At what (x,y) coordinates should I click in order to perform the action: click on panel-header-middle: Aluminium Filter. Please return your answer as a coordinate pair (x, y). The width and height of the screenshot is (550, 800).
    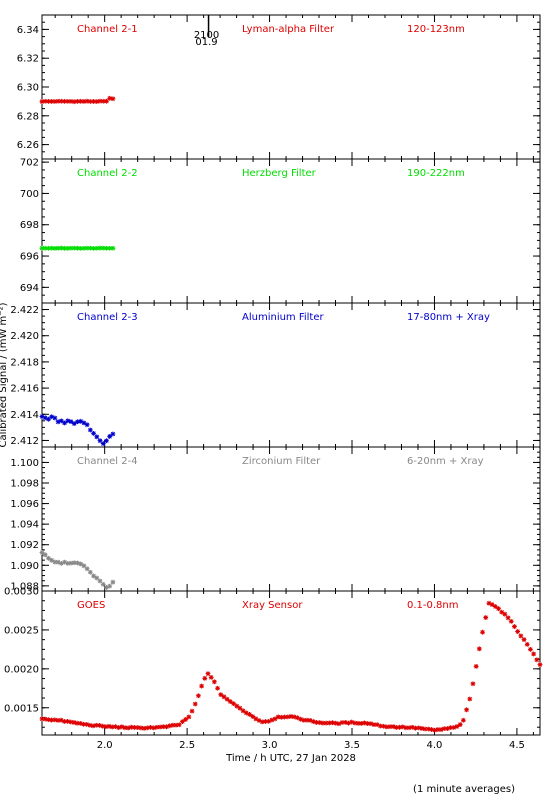
    Looking at the image, I should click on (283, 317).